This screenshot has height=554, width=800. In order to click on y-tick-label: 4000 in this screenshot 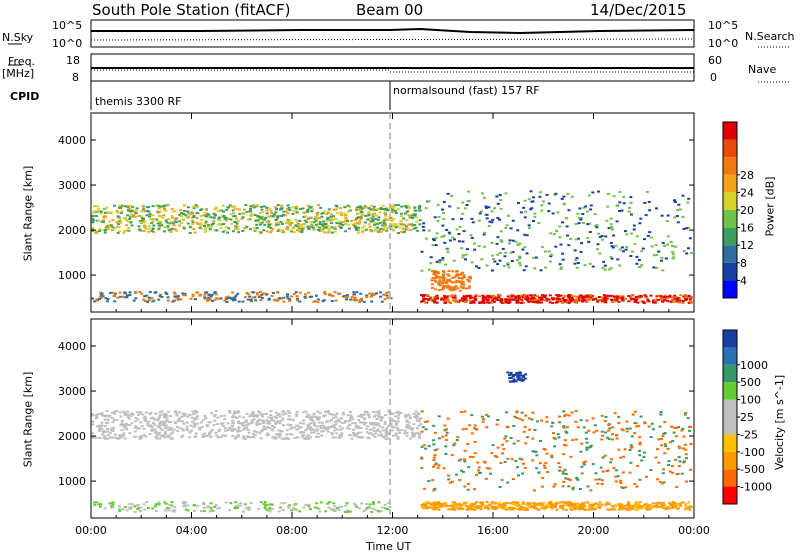, I will do `click(72, 140)`.